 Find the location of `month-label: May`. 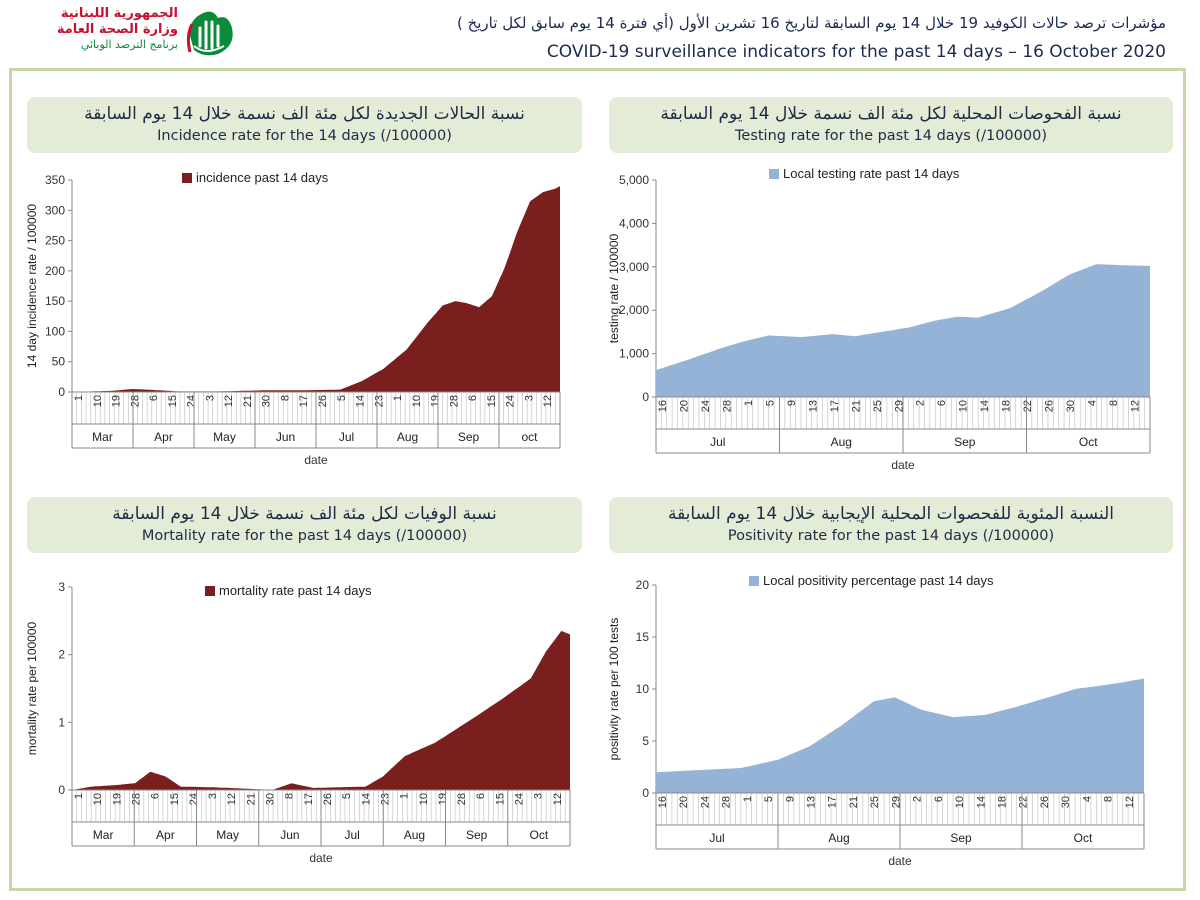

month-label: May is located at coordinates (224, 437).